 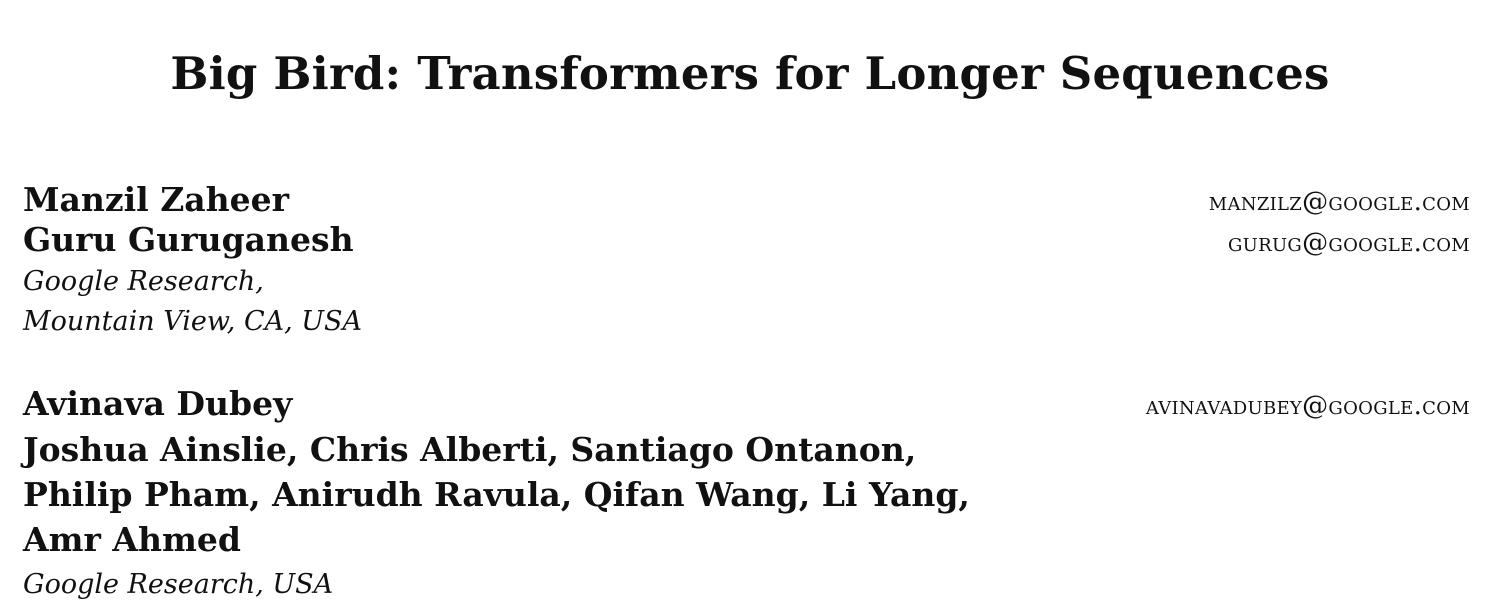 What do you see at coordinates (1348, 243) in the screenshot?
I see `author-email-guru-guruganesh: GURUG@GOOGLE.COM` at bounding box center [1348, 243].